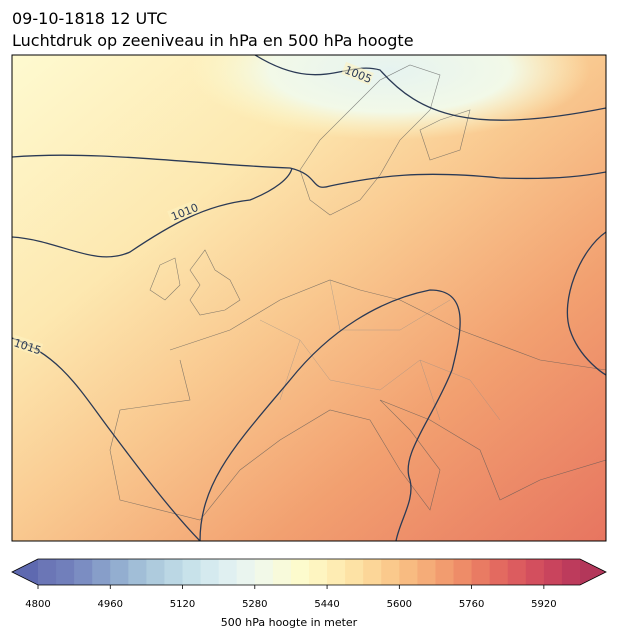 The width and height of the screenshot is (618, 639). Describe the element at coordinates (593, 572) in the screenshot. I see `colorbar-extend-over` at that location.